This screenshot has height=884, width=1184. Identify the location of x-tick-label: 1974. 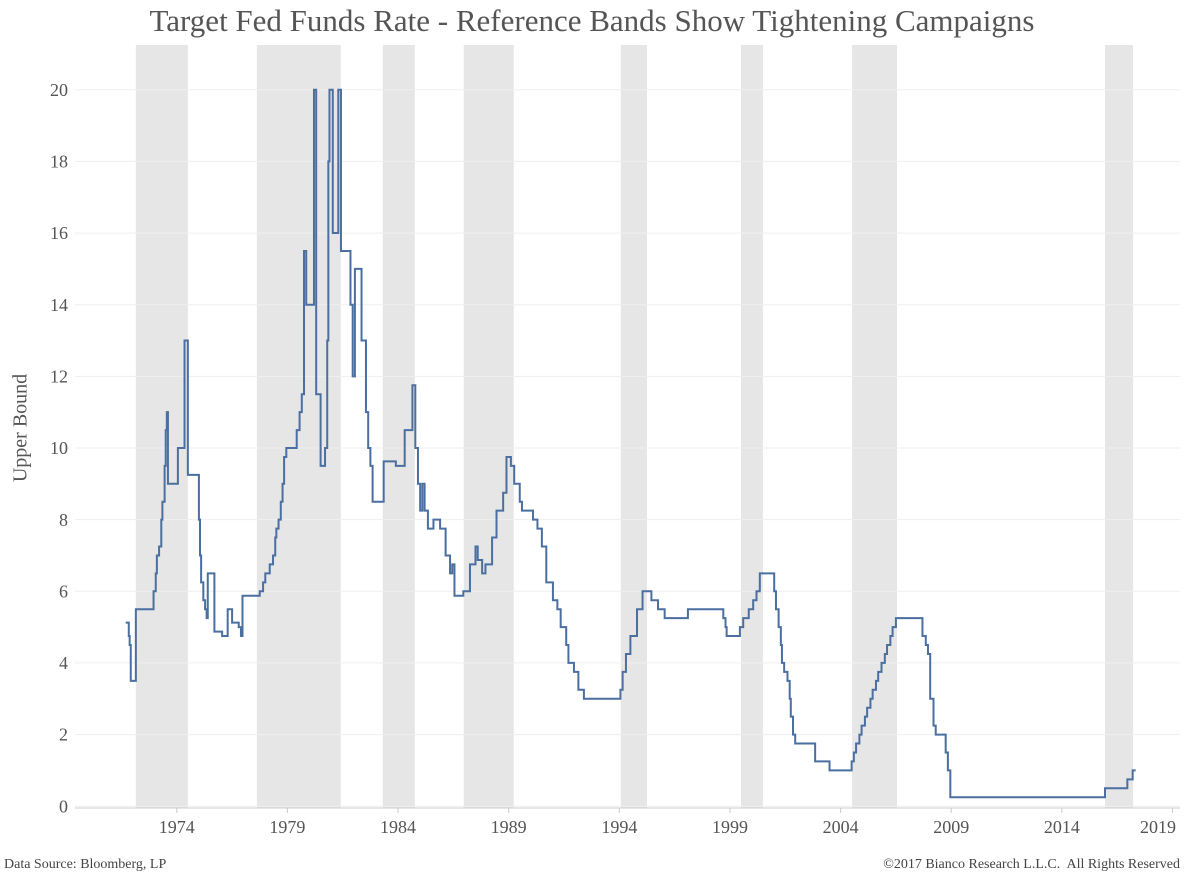
(177, 827).